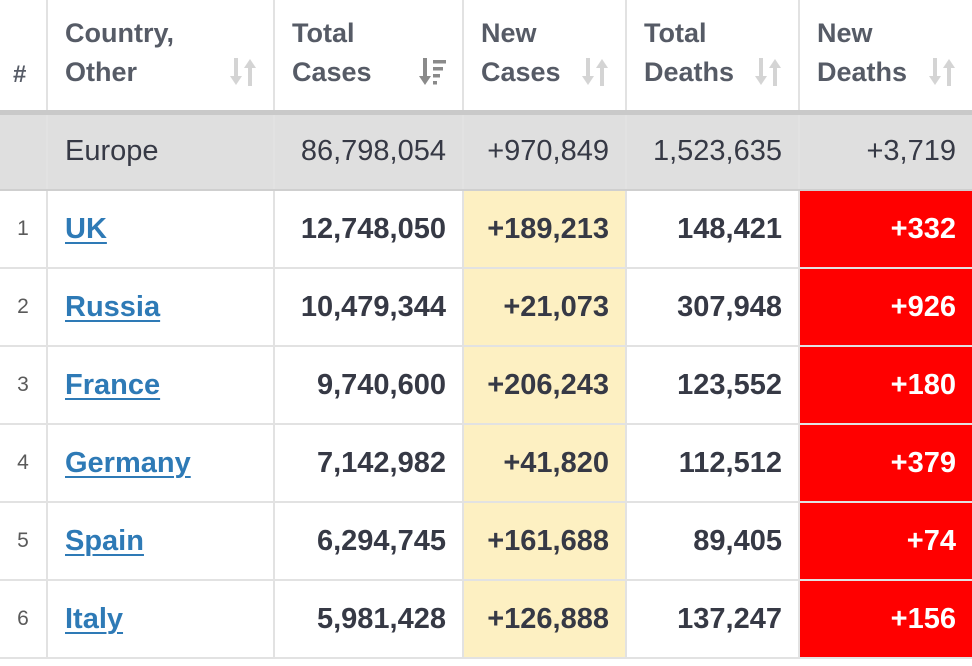 The image size is (972, 666). I want to click on new-deaths-cell: +926, so click(885, 307).